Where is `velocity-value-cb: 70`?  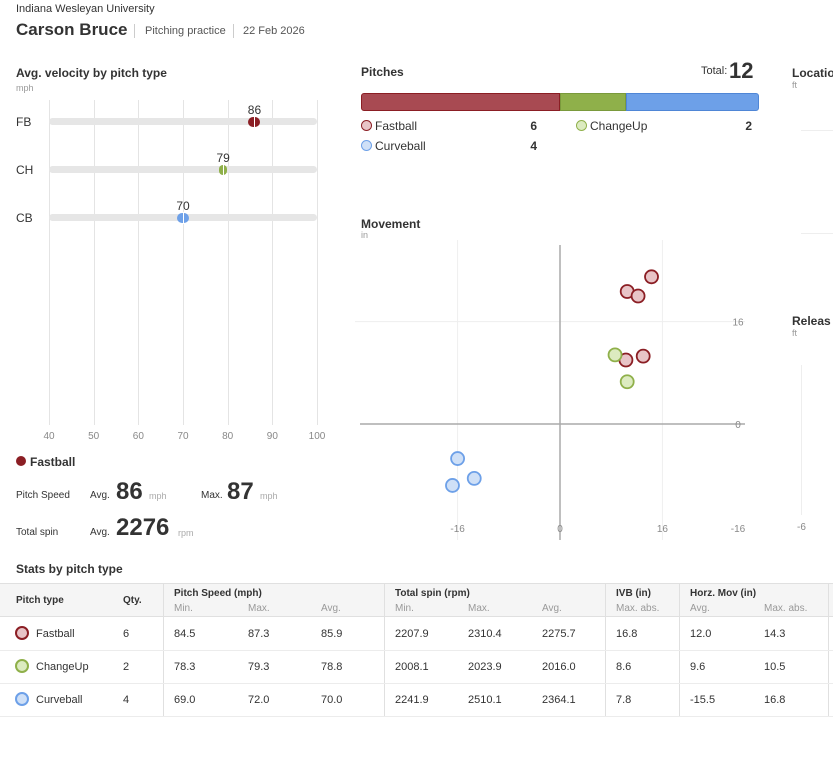
velocity-value-cb: 70 is located at coordinates (183, 206).